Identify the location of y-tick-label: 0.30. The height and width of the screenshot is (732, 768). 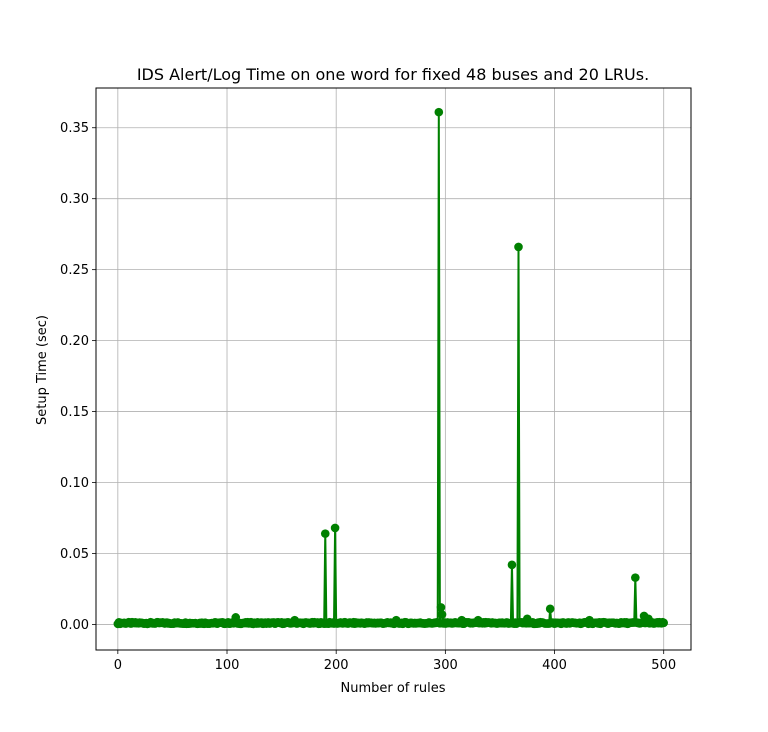
(74, 199).